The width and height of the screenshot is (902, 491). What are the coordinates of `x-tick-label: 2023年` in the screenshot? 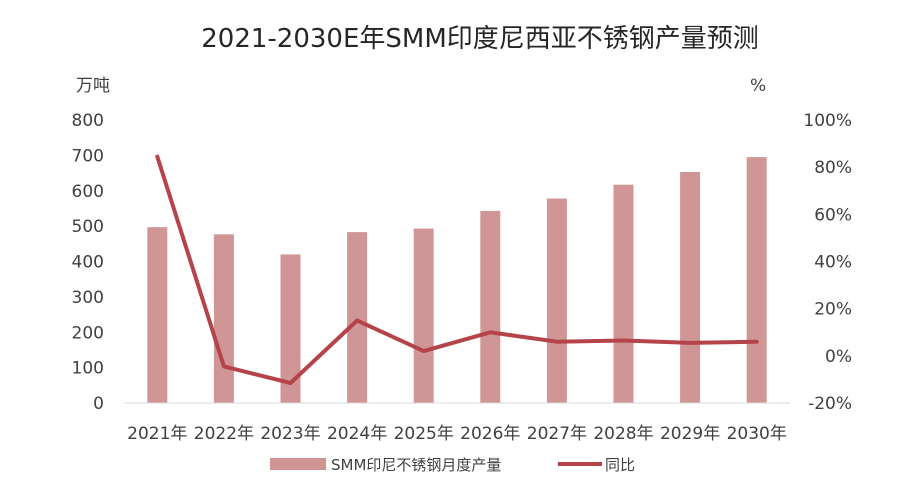 It's located at (290, 434).